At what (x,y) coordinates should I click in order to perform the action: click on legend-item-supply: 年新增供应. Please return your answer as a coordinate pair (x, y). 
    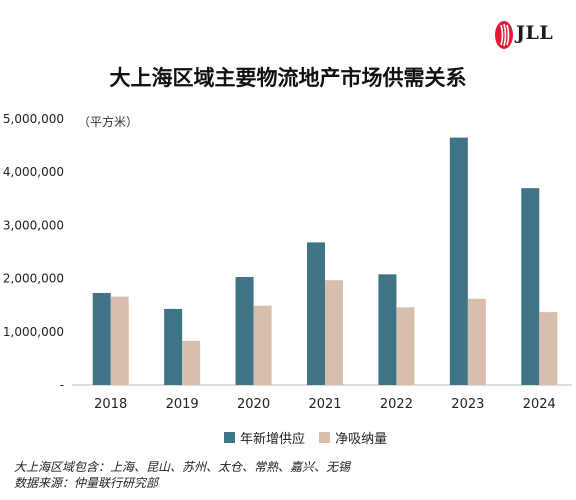
    Looking at the image, I should click on (264, 437).